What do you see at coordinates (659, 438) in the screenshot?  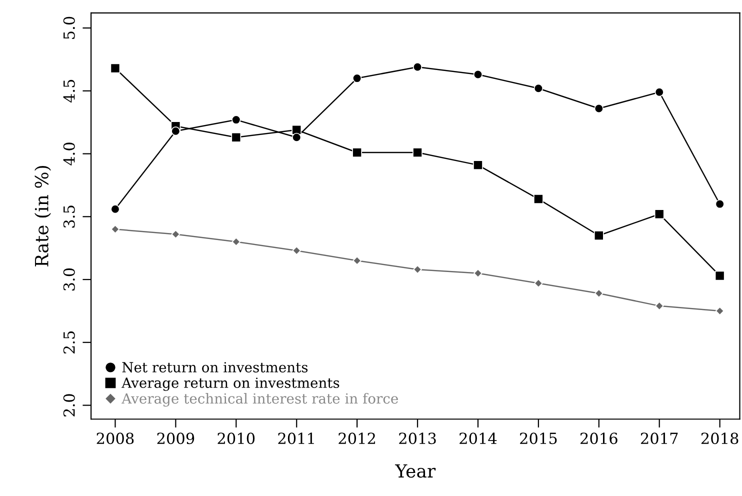 I see `x-tick-label: 2017` at bounding box center [659, 438].